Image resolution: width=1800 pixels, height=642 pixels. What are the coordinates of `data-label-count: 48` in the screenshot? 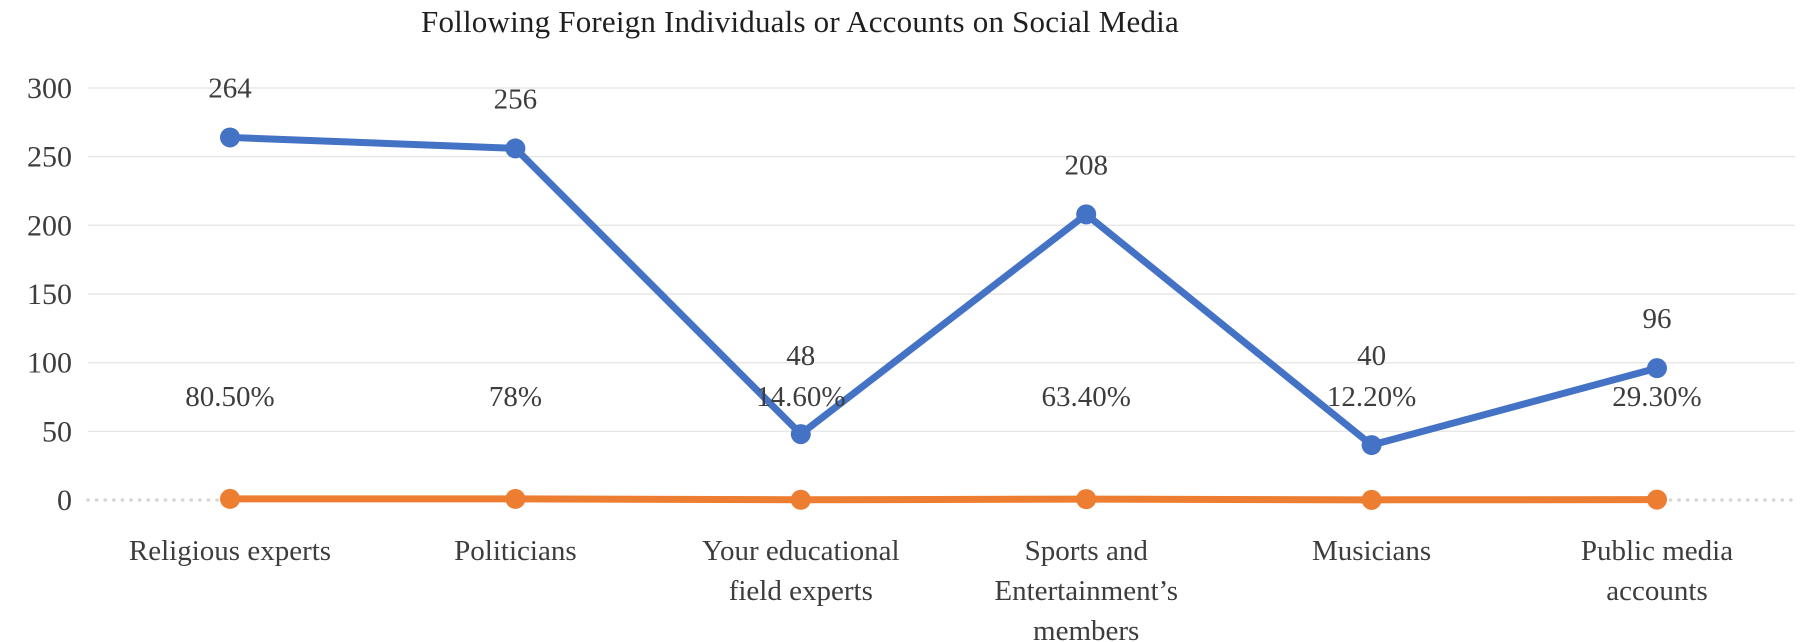 It's located at (800, 356).